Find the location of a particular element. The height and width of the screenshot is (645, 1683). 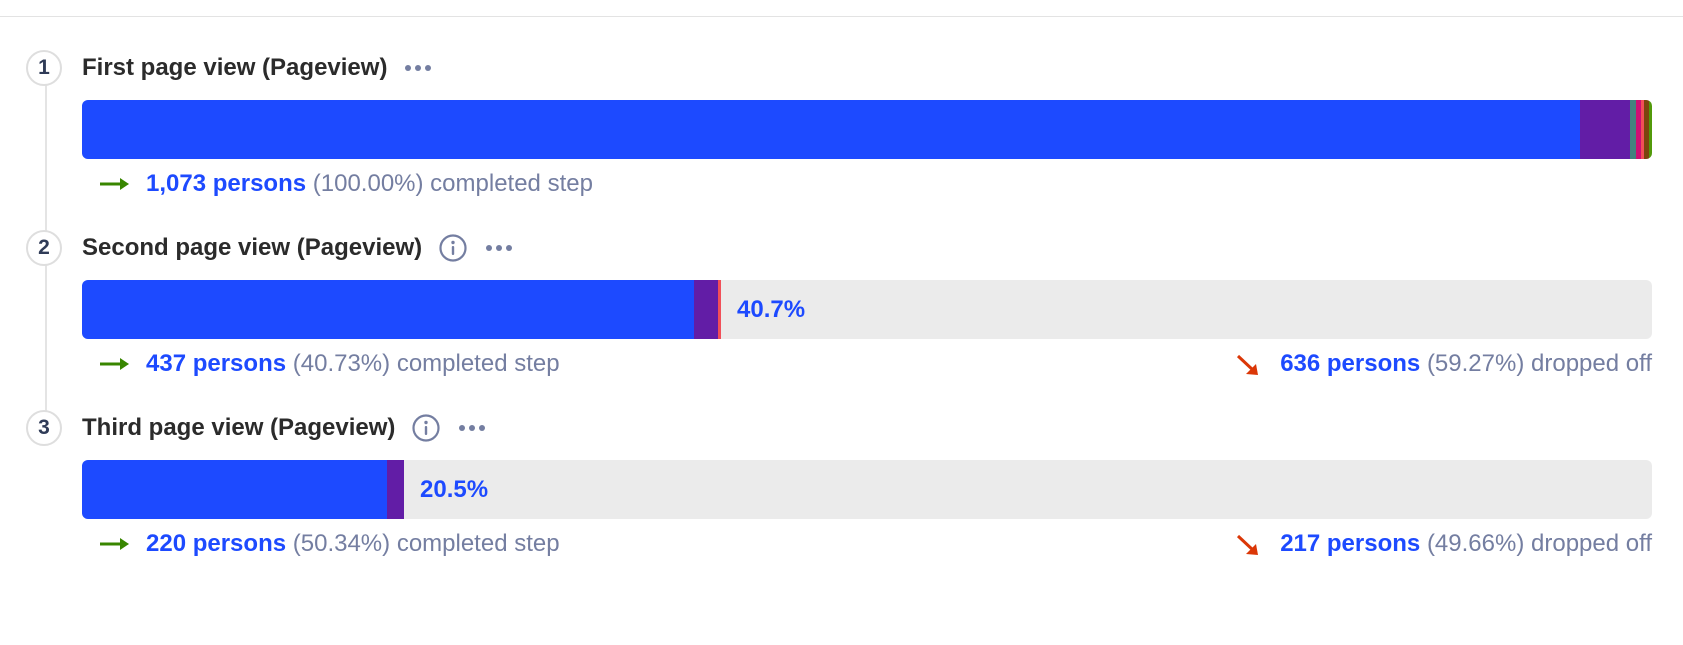

completed-persons-link: 220 persons is located at coordinates (216, 543).